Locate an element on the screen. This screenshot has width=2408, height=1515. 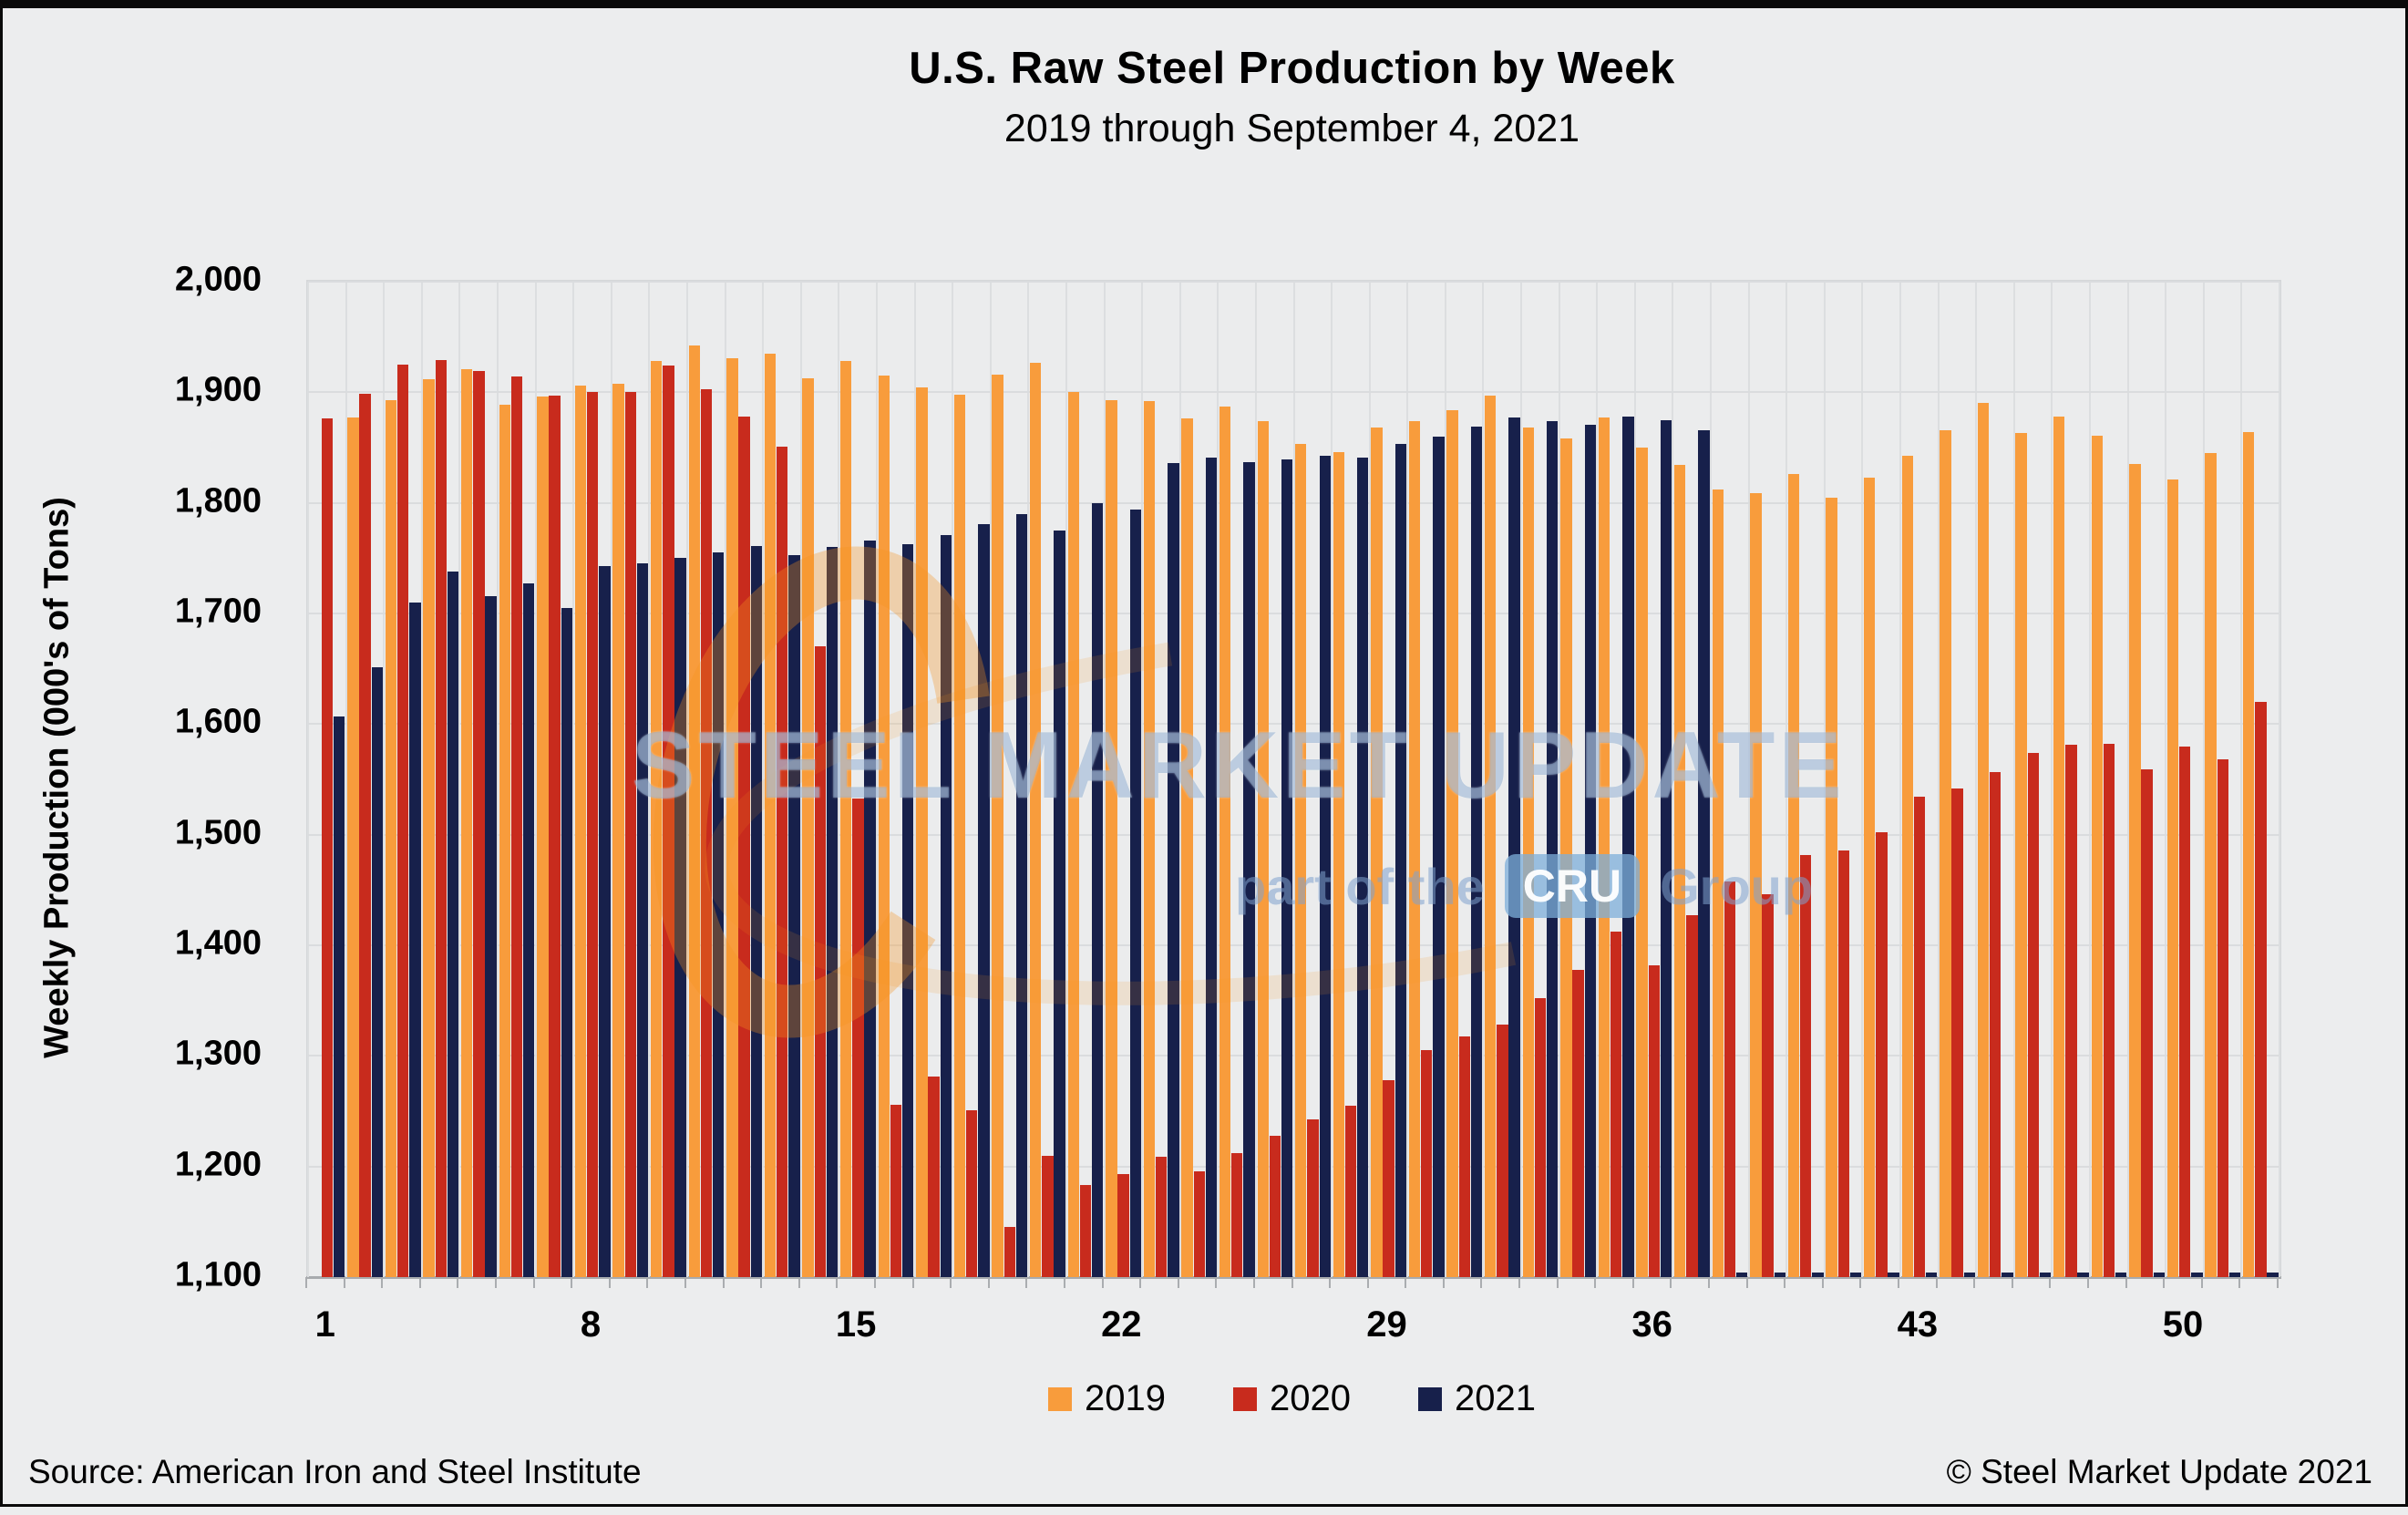
bar-2019-wk2 is located at coordinates (353, 847).